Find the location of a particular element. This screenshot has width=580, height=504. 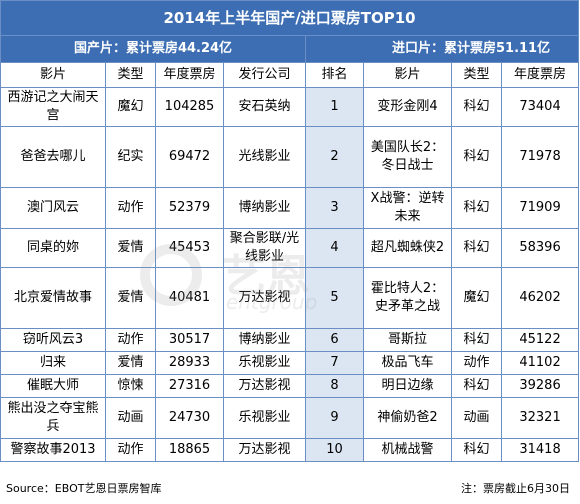

rank-cell: 6 is located at coordinates (334, 340).